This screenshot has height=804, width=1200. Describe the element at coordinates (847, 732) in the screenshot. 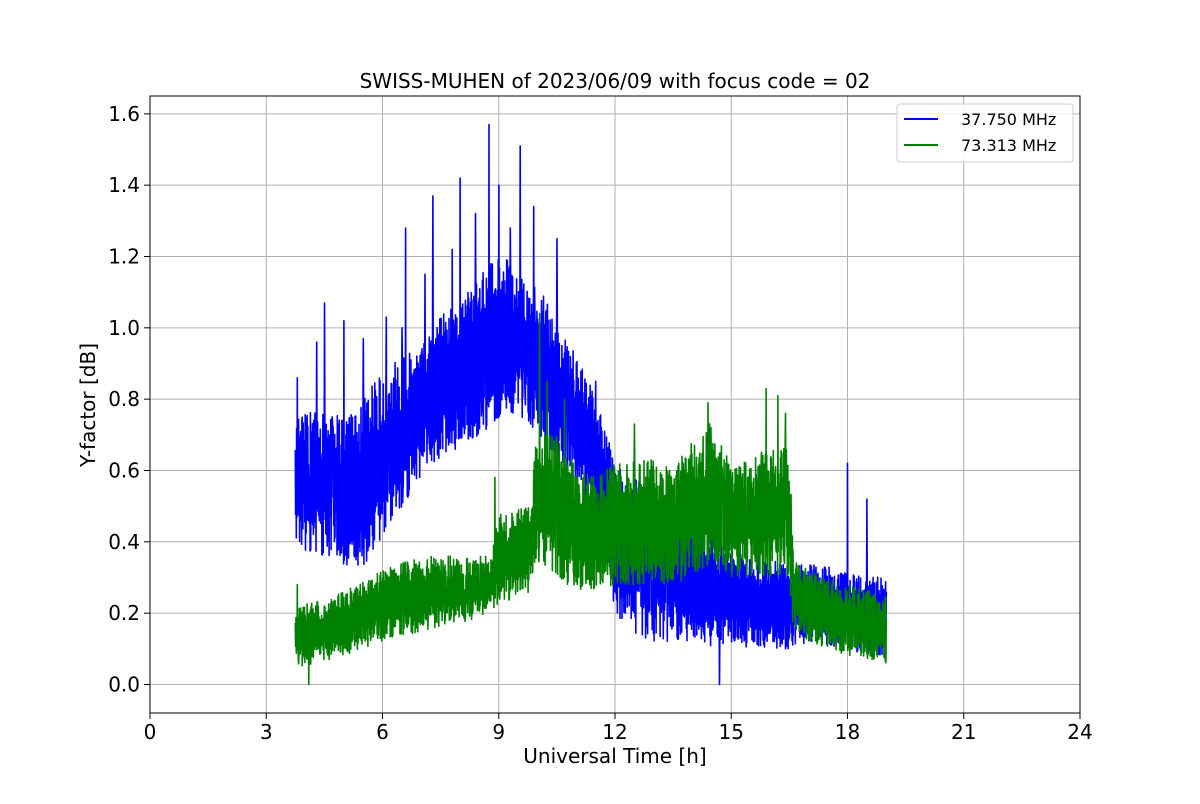

I see `x-tick-label: 18` at that location.